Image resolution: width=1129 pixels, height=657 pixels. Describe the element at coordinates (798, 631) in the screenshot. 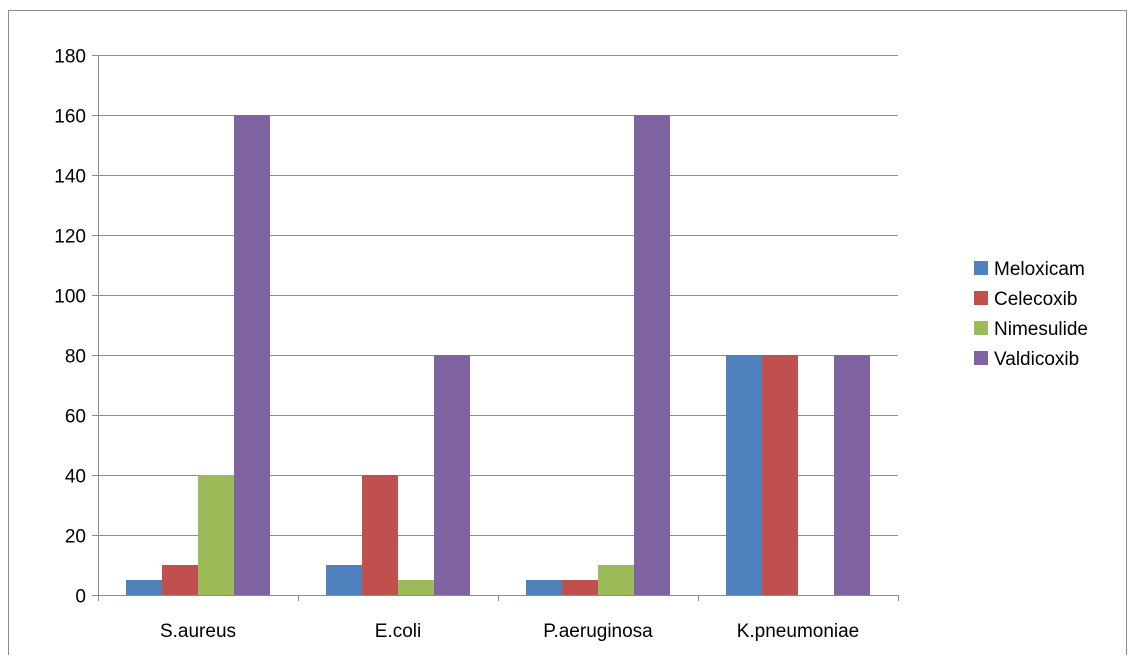

I see `x-tick-label: K.pneumoniae` at that location.